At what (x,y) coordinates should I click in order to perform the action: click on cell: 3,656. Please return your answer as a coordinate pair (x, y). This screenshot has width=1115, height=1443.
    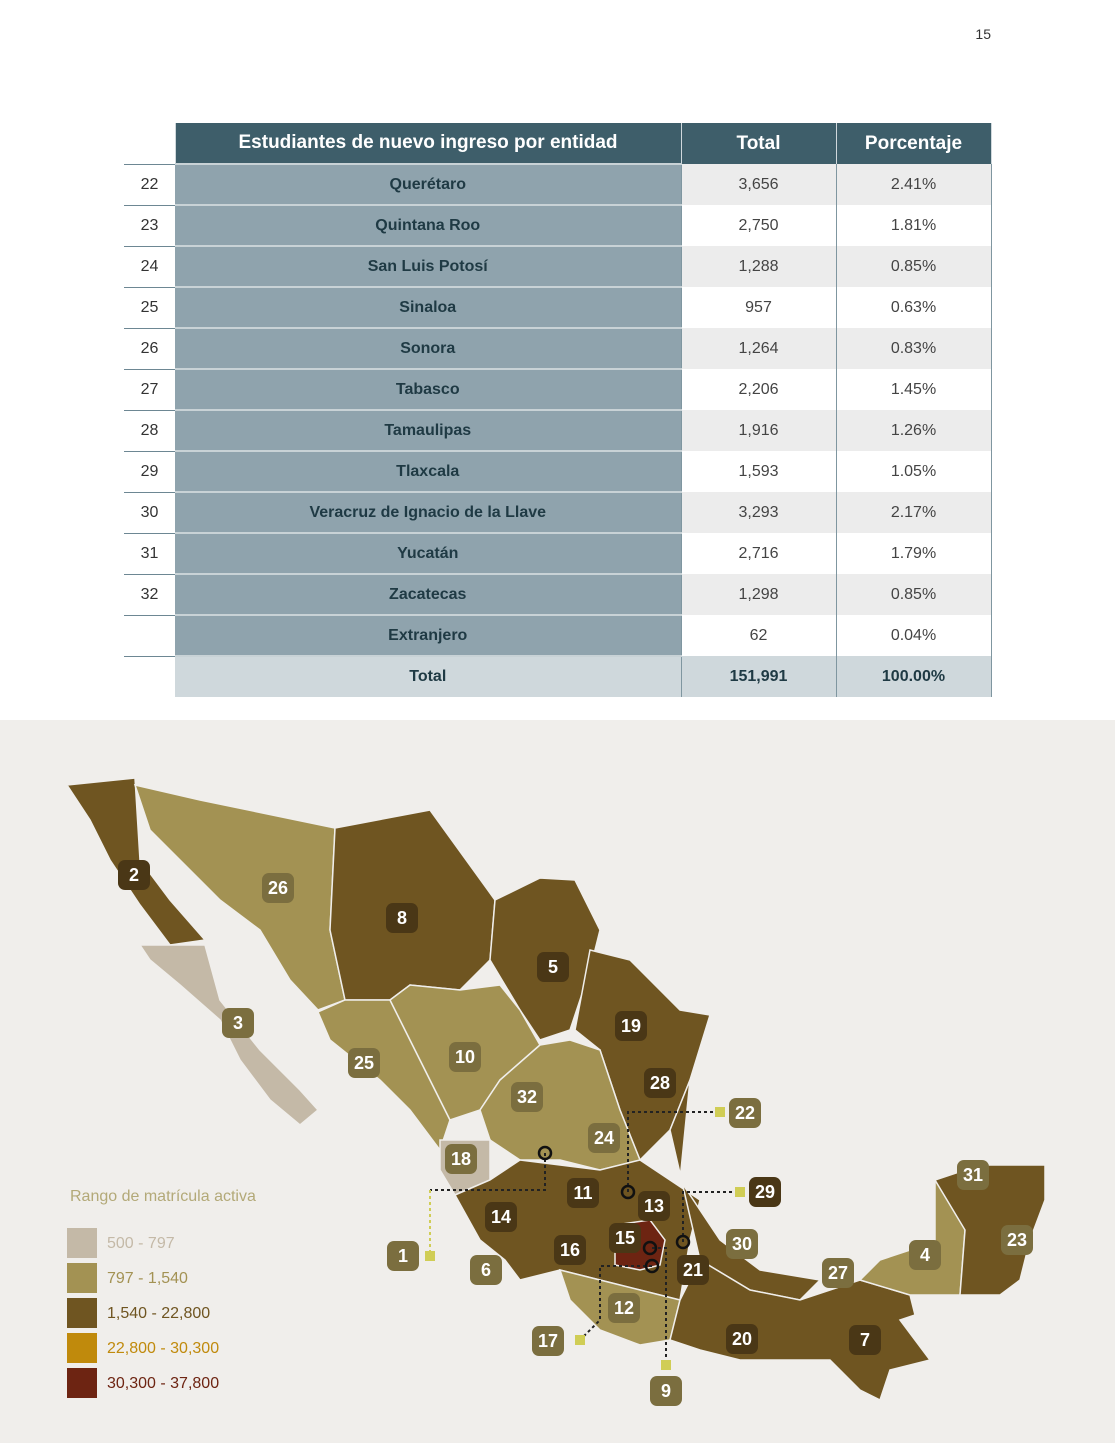
    Looking at the image, I should click on (758, 184).